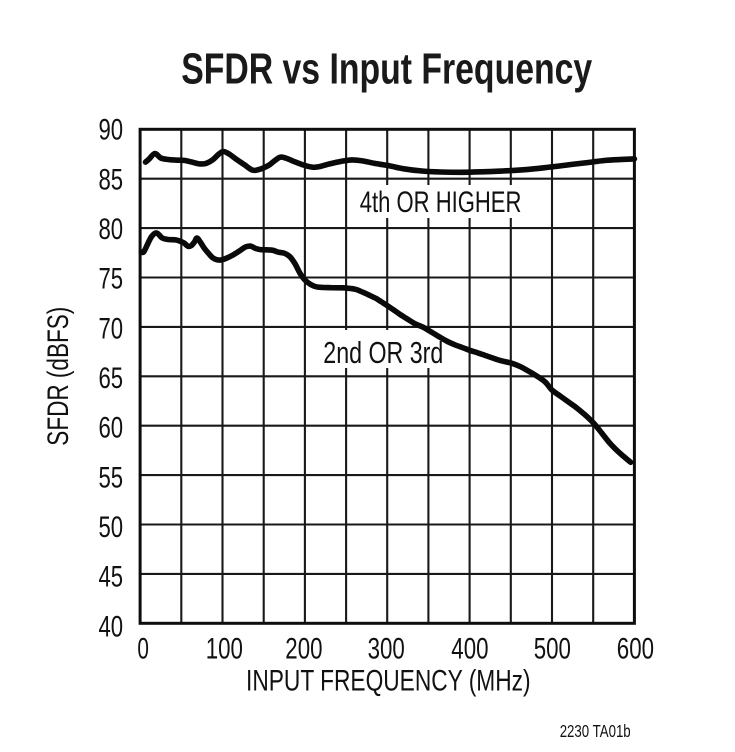  Describe the element at coordinates (111, 429) in the screenshot. I see `svg-text: 60` at that location.